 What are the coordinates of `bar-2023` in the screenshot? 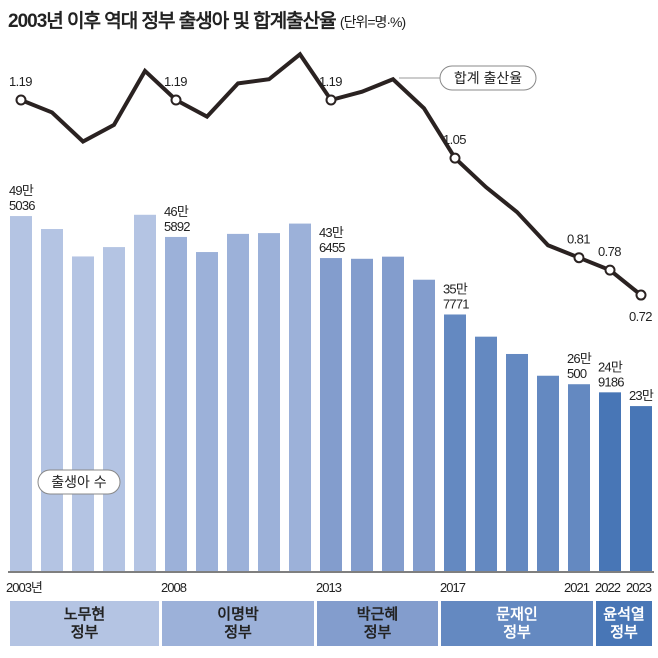 It's located at (641, 488).